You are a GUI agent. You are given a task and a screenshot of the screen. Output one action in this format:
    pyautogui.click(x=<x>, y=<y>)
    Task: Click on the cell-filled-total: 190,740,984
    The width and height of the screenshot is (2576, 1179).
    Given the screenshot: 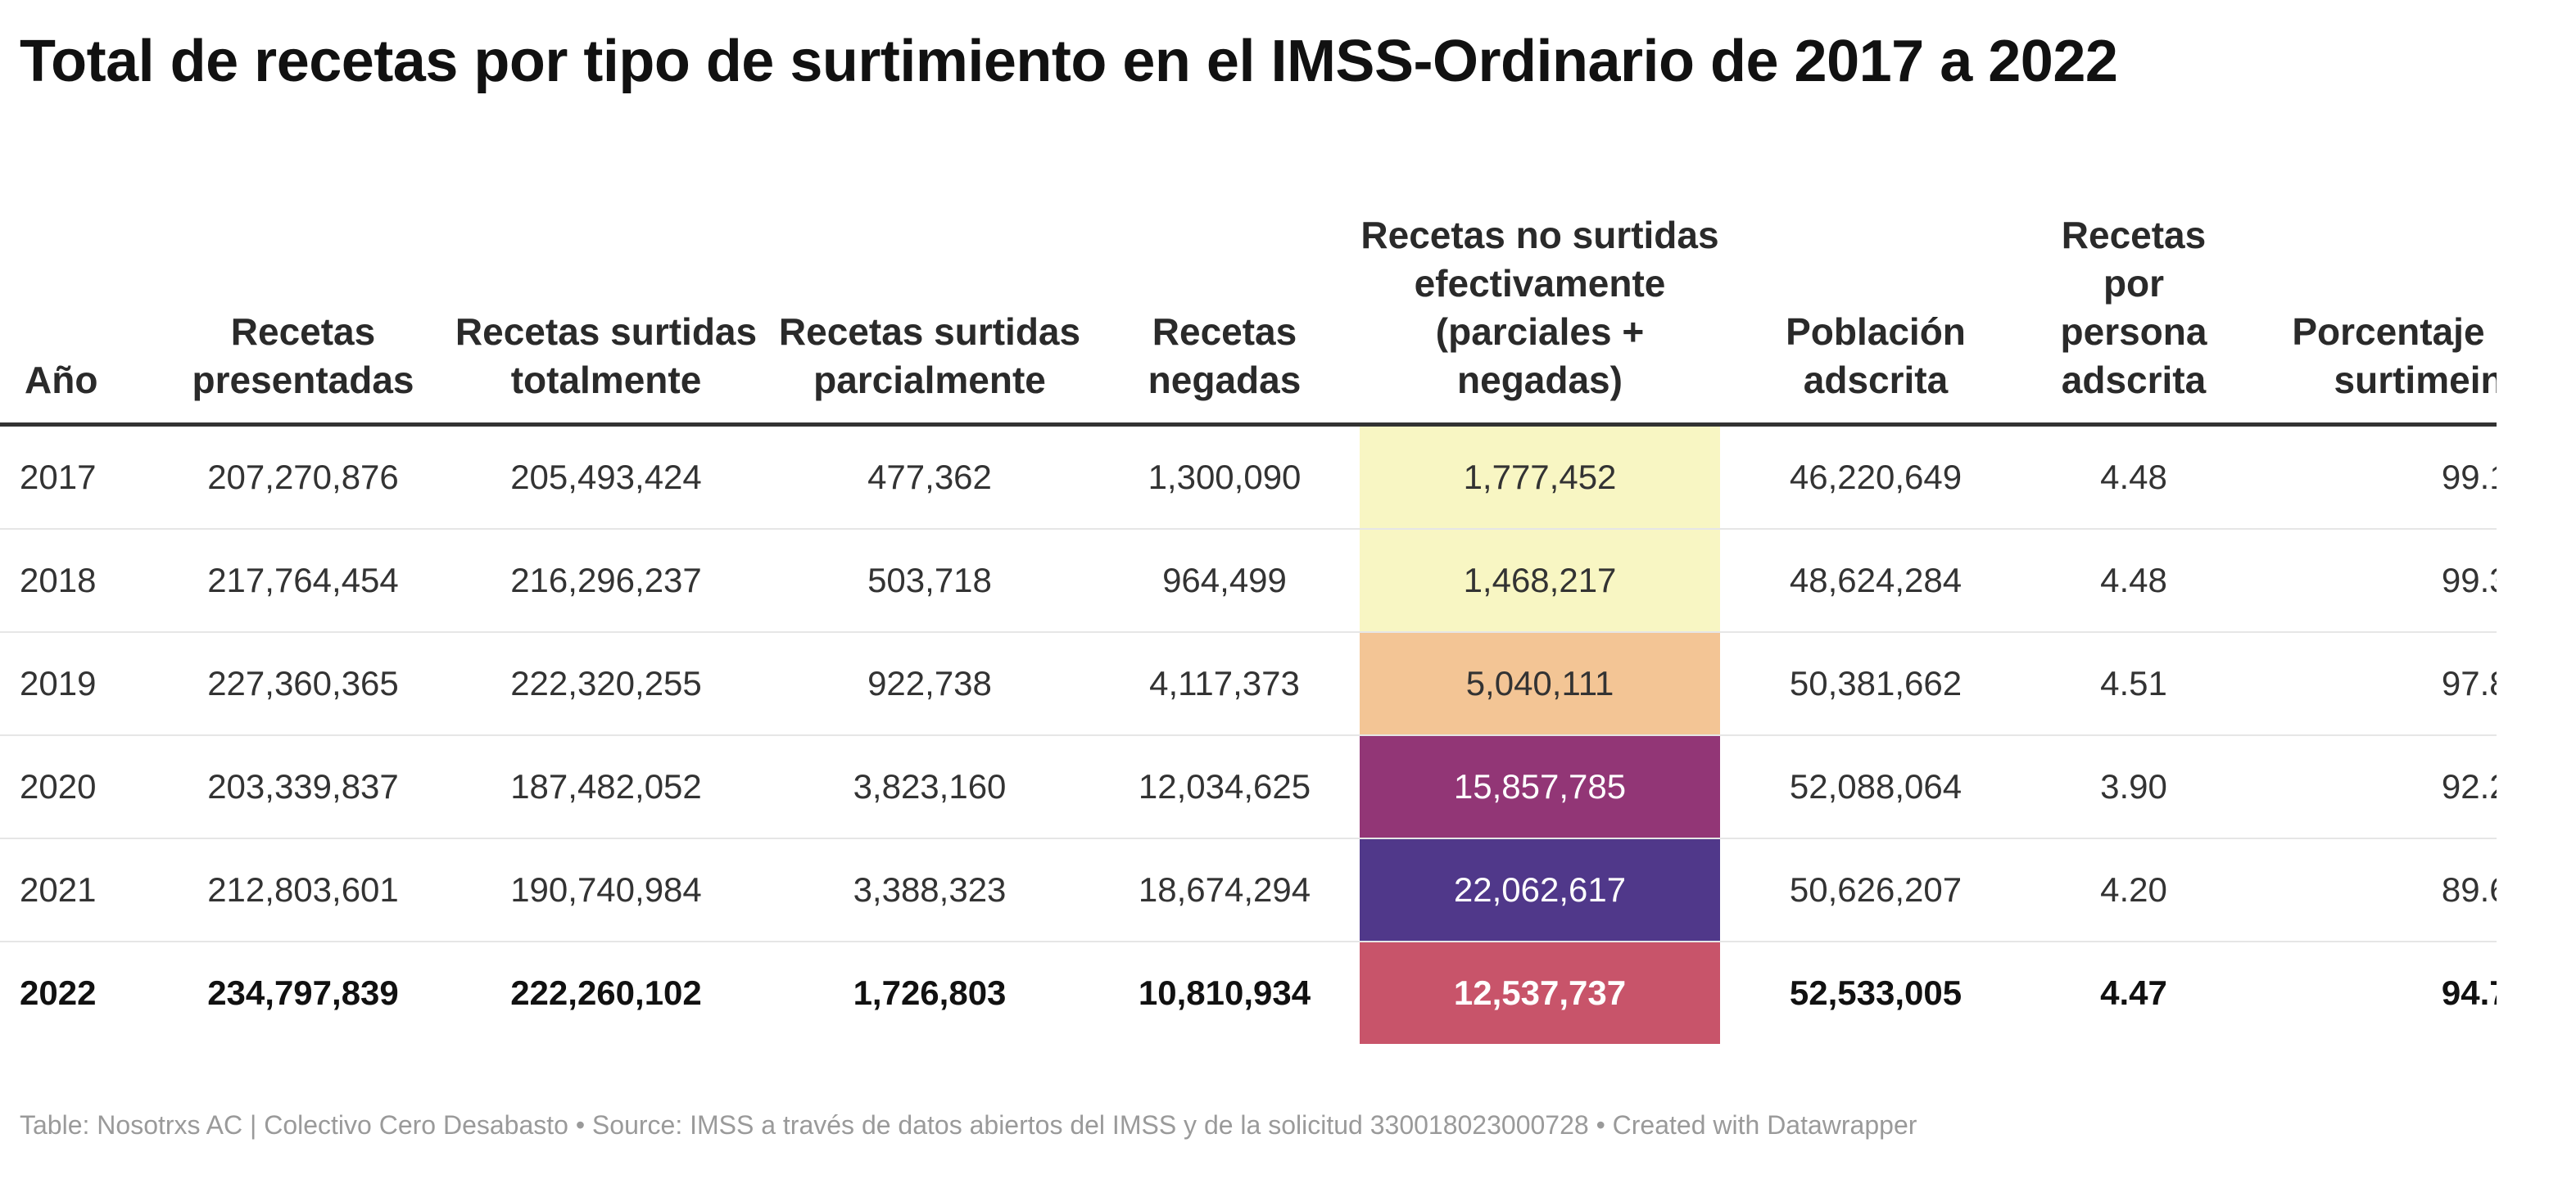 What is the action you would take?
    pyautogui.click(x=606, y=890)
    